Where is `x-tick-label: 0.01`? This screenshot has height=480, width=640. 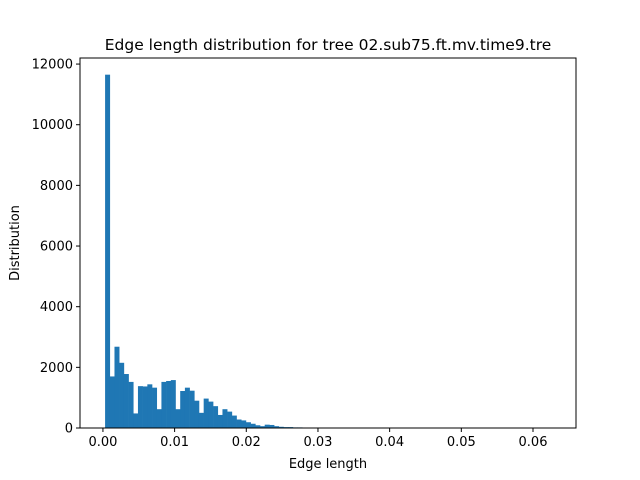 x-tick-label: 0.01 is located at coordinates (174, 442).